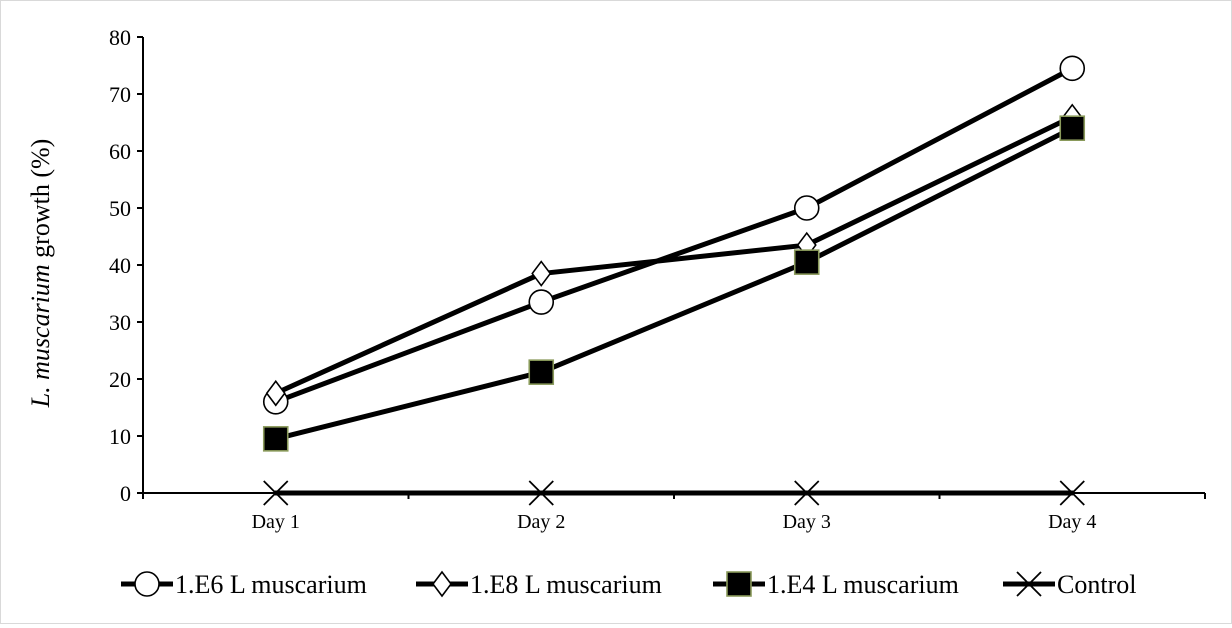 This screenshot has height=628, width=1232. What do you see at coordinates (120, 436) in the screenshot?
I see `y-tick-label-10: 10` at bounding box center [120, 436].